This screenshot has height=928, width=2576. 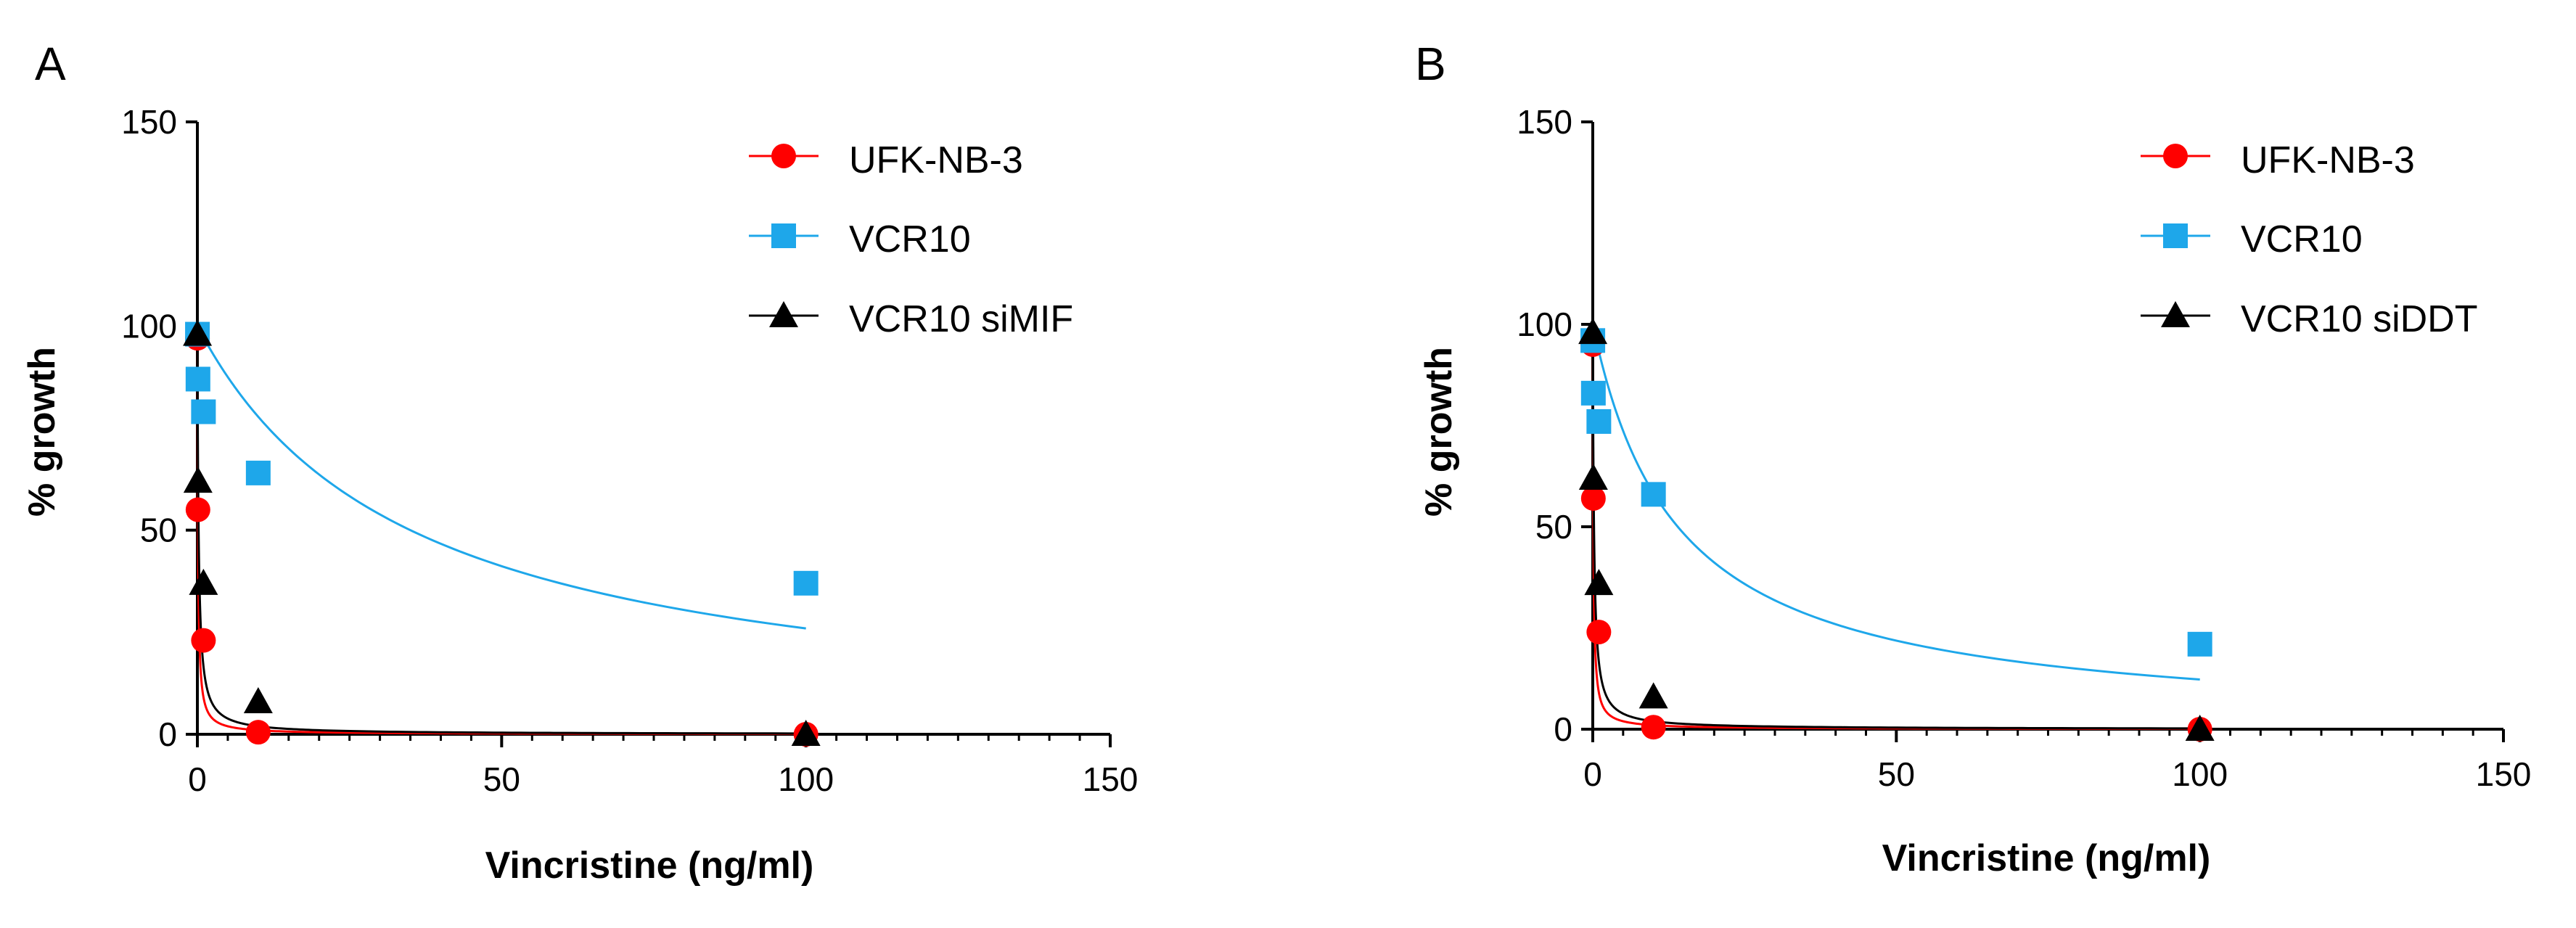 What do you see at coordinates (1430, 64) in the screenshot?
I see `panel-label: B` at bounding box center [1430, 64].